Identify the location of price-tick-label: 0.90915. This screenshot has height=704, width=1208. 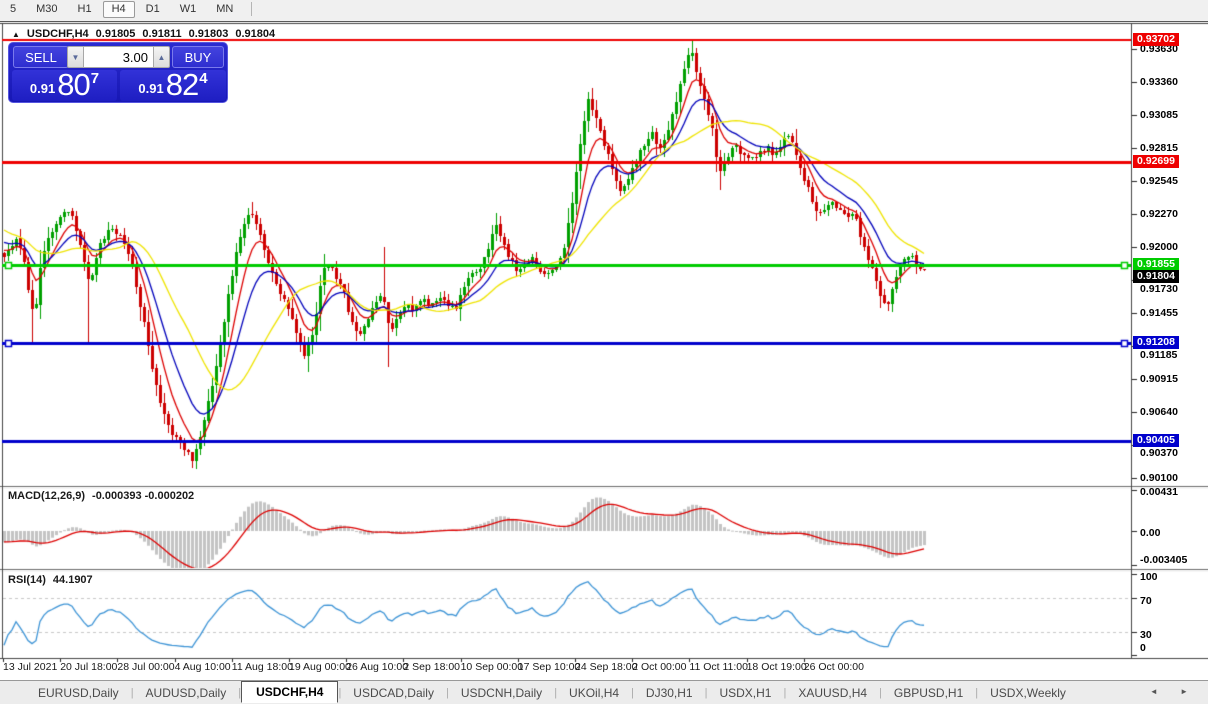
(1159, 378).